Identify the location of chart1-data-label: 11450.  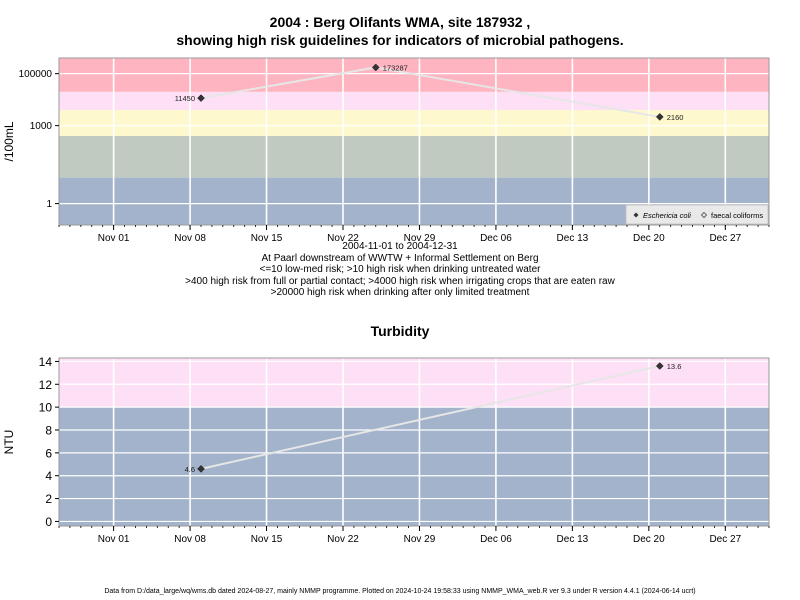
(185, 98).